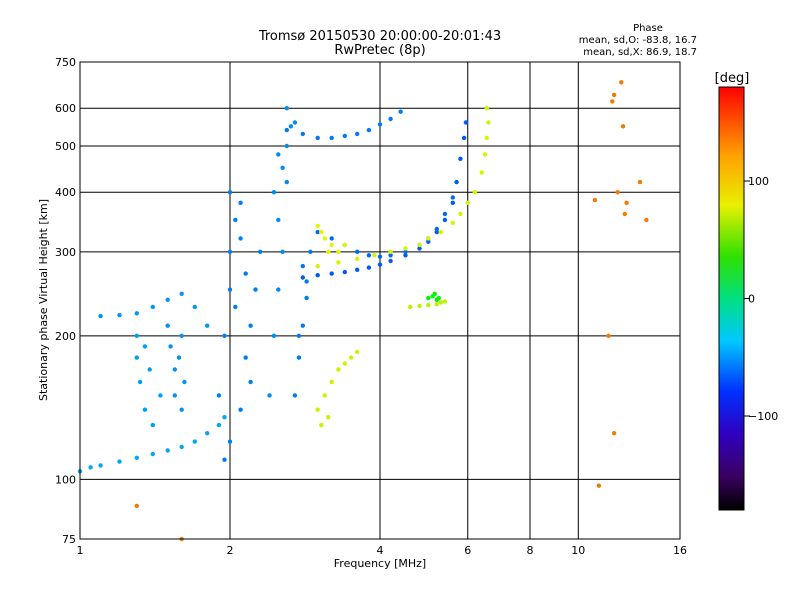  Describe the element at coordinates (65, 108) in the screenshot. I see `y-tick-label: 600` at that location.